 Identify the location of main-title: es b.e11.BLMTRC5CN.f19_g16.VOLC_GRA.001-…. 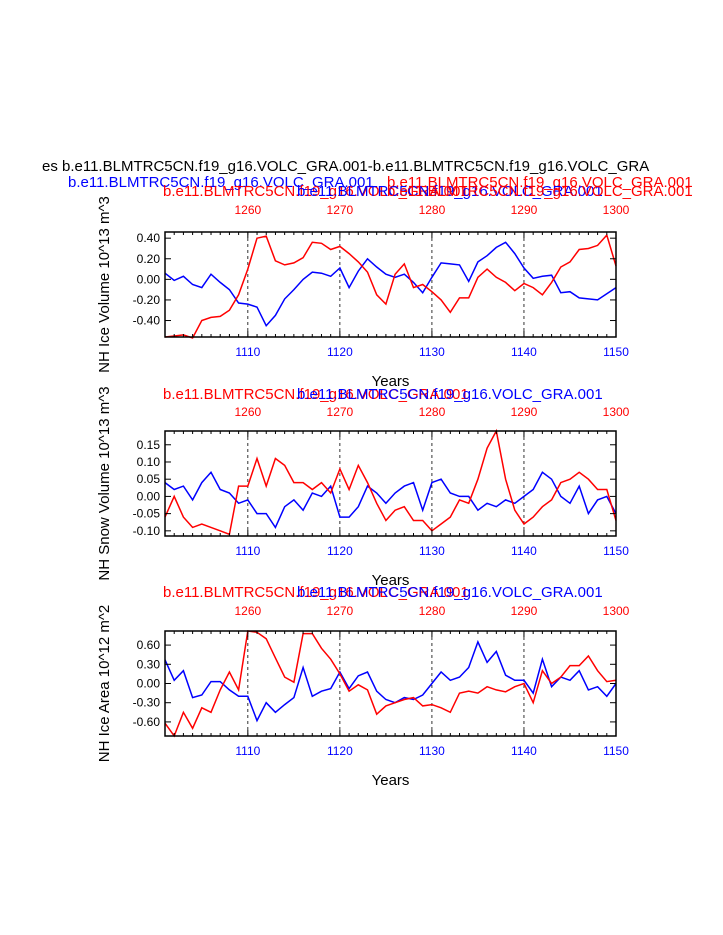
(345, 166).